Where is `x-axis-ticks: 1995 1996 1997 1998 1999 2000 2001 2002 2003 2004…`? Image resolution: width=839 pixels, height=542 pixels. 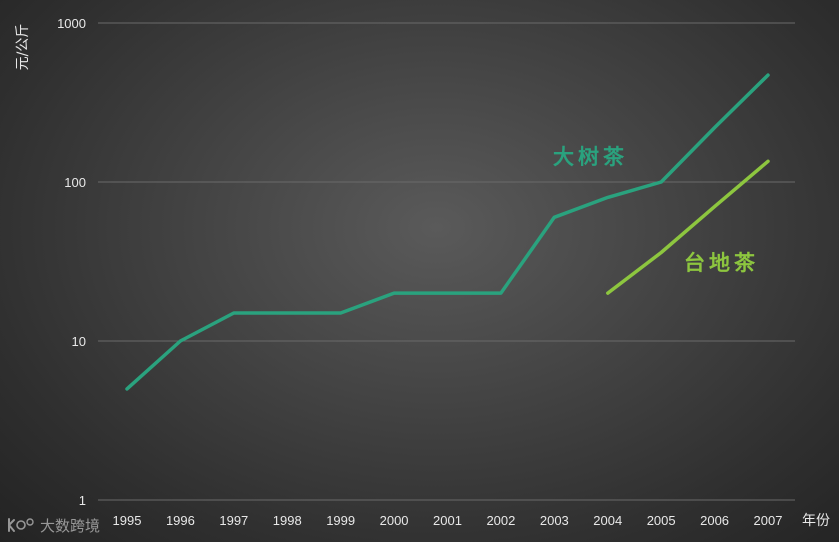 x-axis-ticks: 1995 1996 1997 1998 1999 2000 2001 2002 2003 2004… is located at coordinates (448, 520).